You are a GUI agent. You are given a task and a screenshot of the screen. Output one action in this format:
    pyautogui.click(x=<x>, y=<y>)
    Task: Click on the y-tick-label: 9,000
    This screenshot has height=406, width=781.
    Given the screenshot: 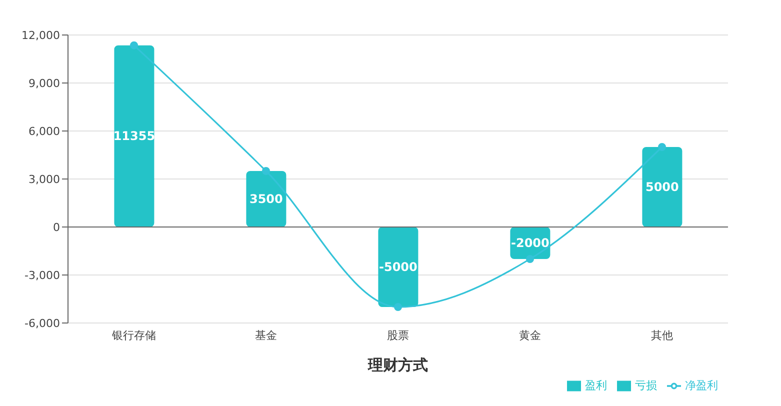 What is the action you would take?
    pyautogui.click(x=44, y=83)
    